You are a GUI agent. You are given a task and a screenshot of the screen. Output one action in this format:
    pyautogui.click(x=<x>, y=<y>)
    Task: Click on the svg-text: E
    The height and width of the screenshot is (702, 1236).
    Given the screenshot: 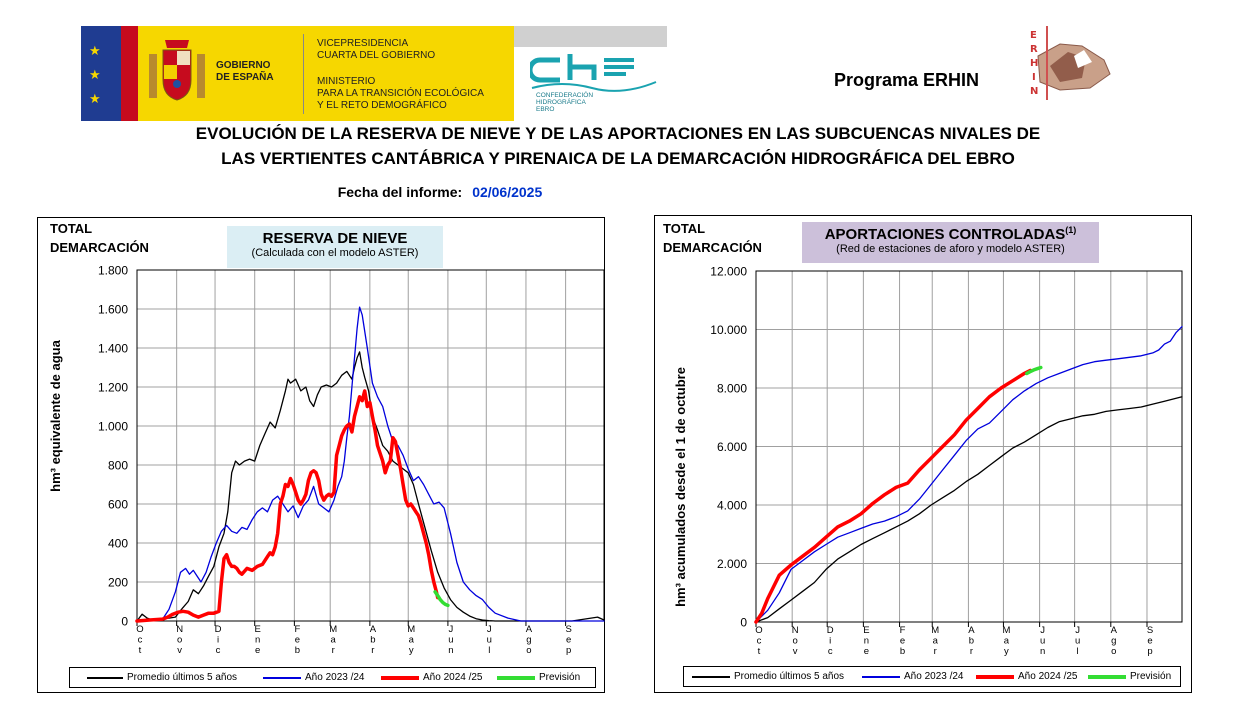 What is the action you would take?
    pyautogui.click(x=1033, y=35)
    